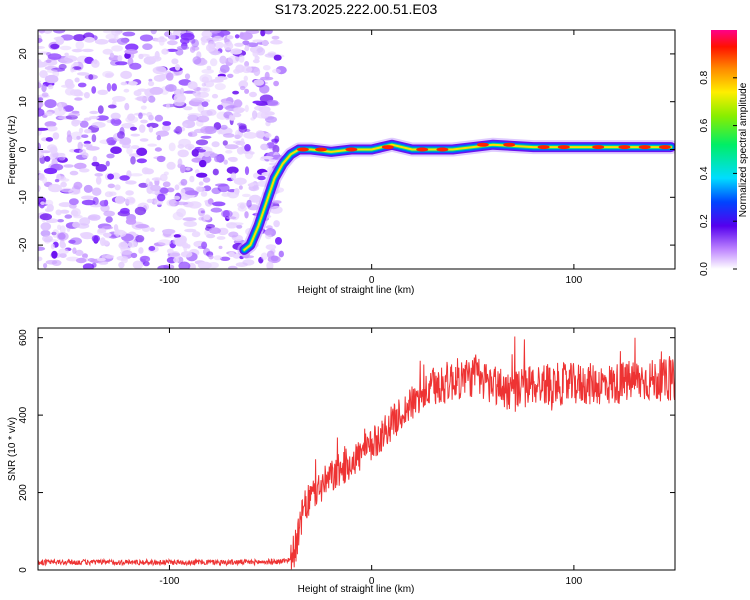 The height and width of the screenshot is (600, 750). What do you see at coordinates (724, 149) in the screenshot?
I see `colorbar-gradient` at bounding box center [724, 149].